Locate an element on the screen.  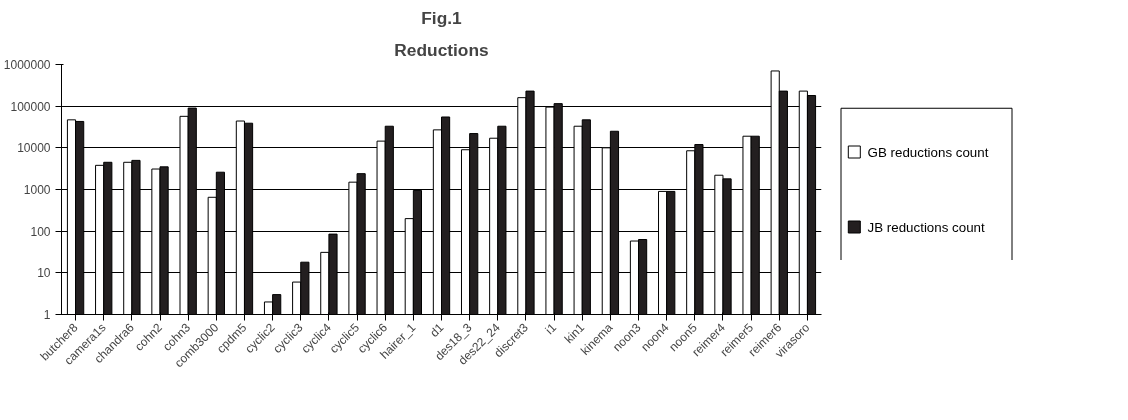
chart-subtitle: Reductions is located at coordinates (441, 49).